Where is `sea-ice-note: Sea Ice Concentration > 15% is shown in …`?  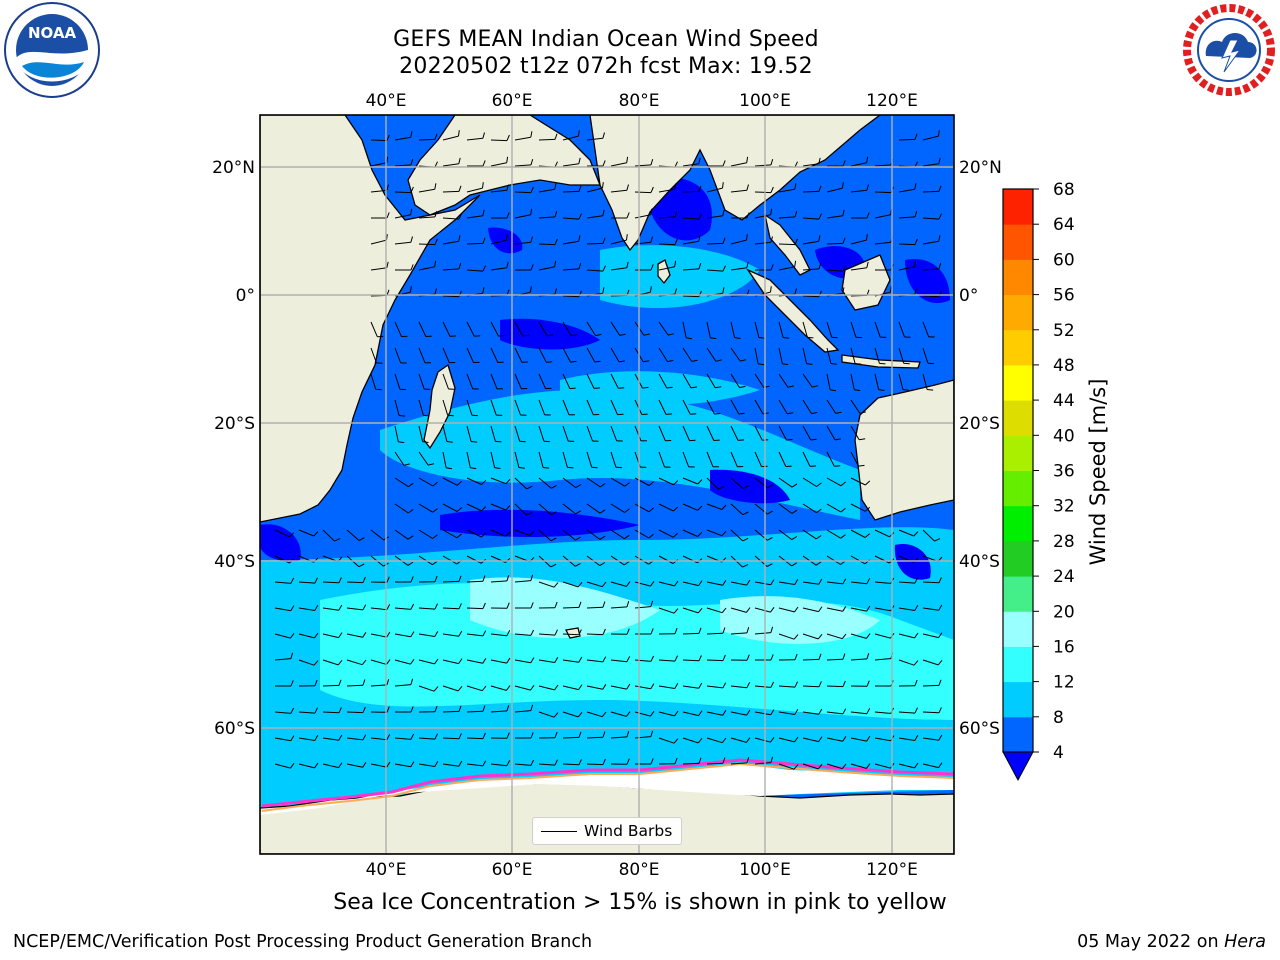 sea-ice-note: Sea Ice Concentration > 15% is shown in … is located at coordinates (640, 902).